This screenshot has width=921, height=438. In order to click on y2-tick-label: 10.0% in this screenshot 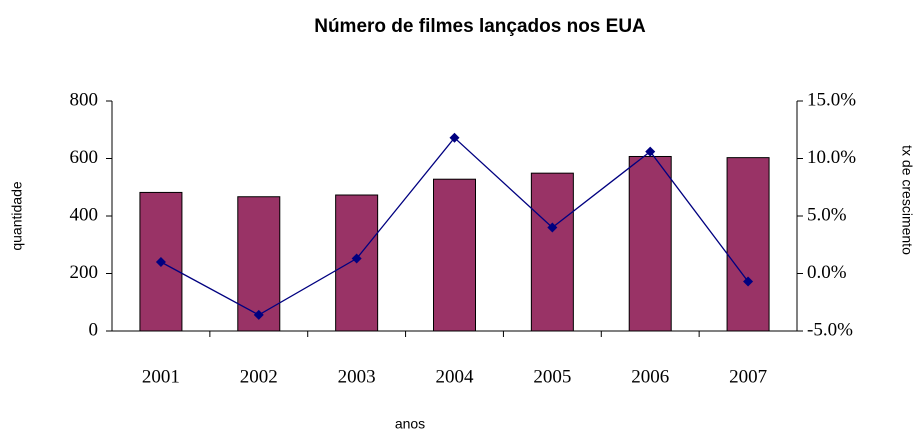, I will do `click(831, 157)`.